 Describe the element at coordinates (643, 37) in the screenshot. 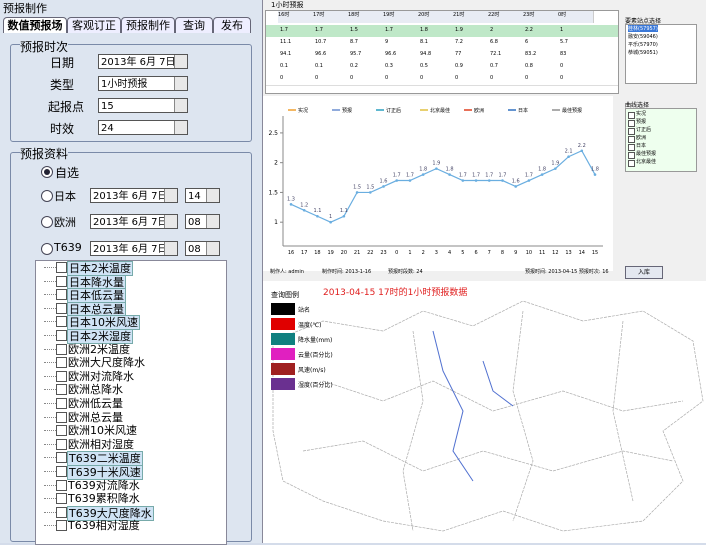

I see `station-item: 融安(59046)` at that location.